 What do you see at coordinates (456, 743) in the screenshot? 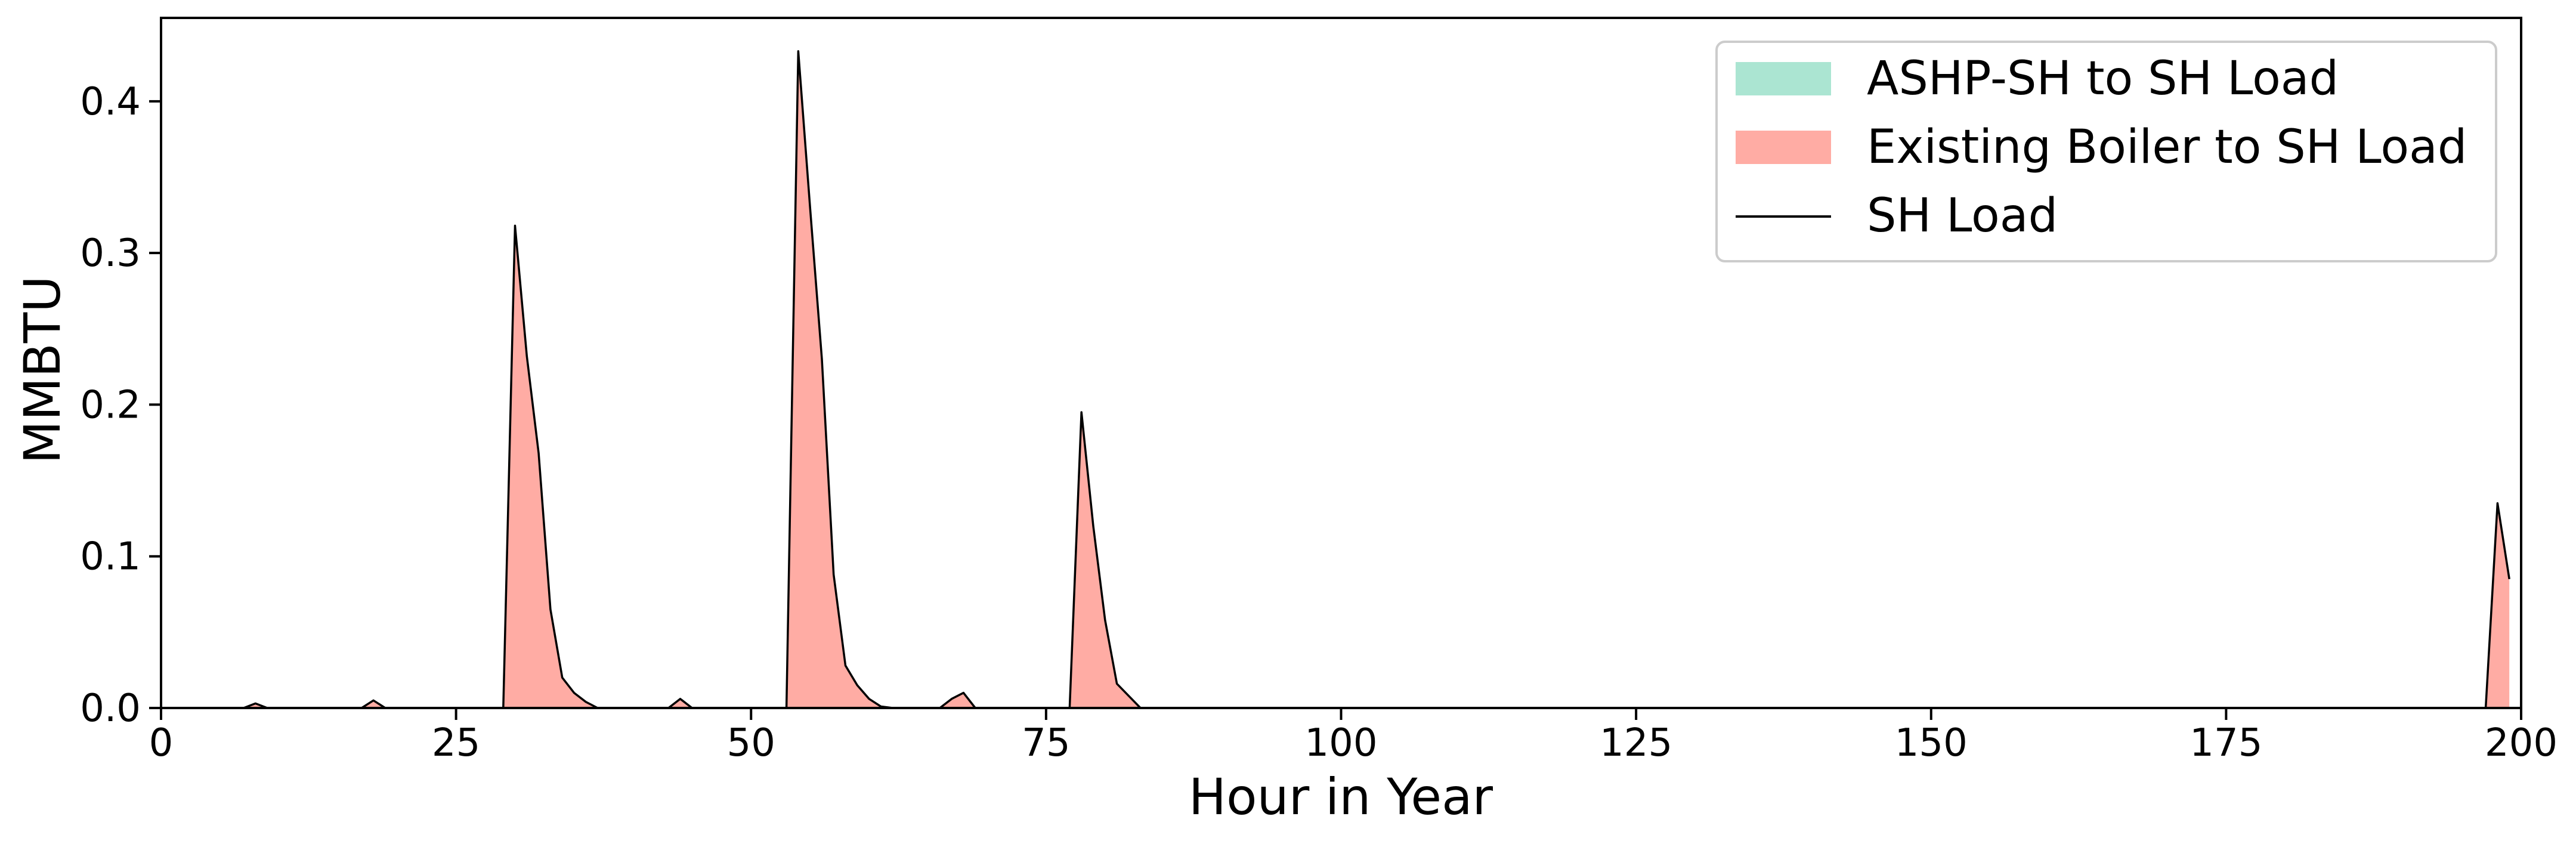
I see `x-tick-label: 25` at bounding box center [456, 743].